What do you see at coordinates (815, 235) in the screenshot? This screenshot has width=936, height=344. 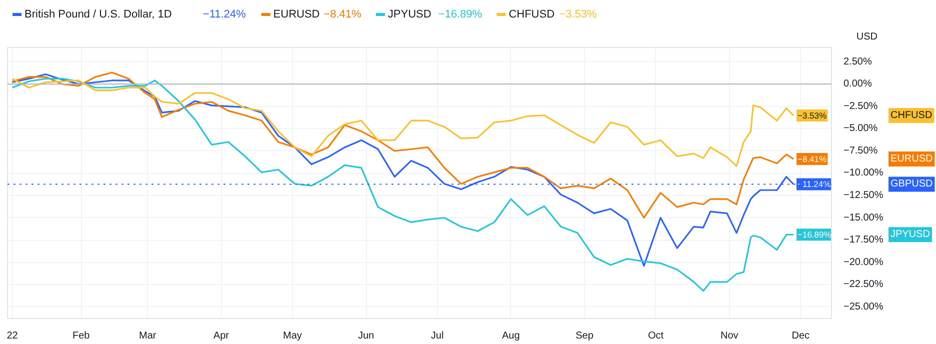 I see `data-label: −16.89%` at bounding box center [815, 235].